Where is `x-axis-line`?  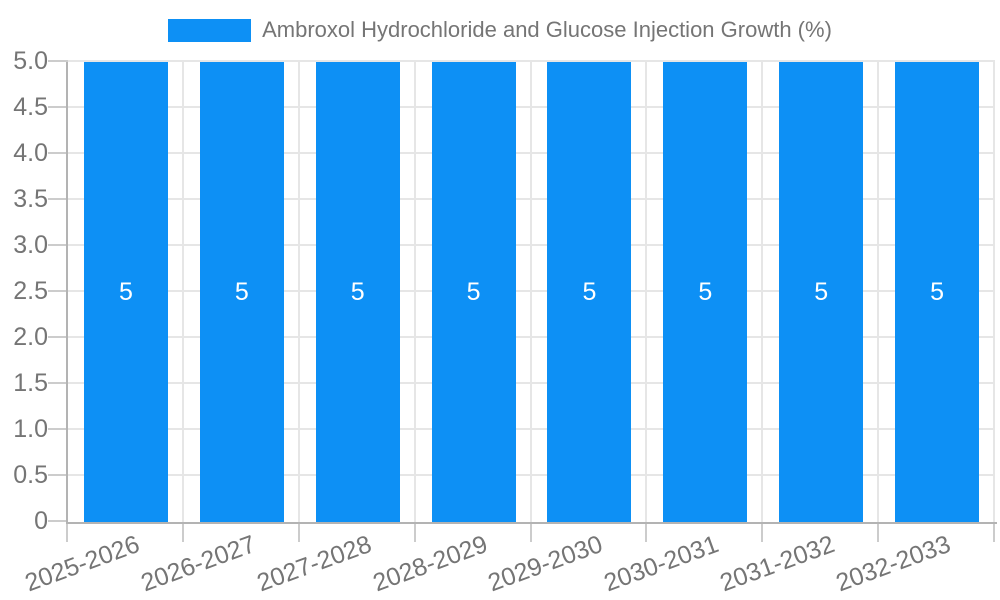
x-axis-line is located at coordinates (531, 523).